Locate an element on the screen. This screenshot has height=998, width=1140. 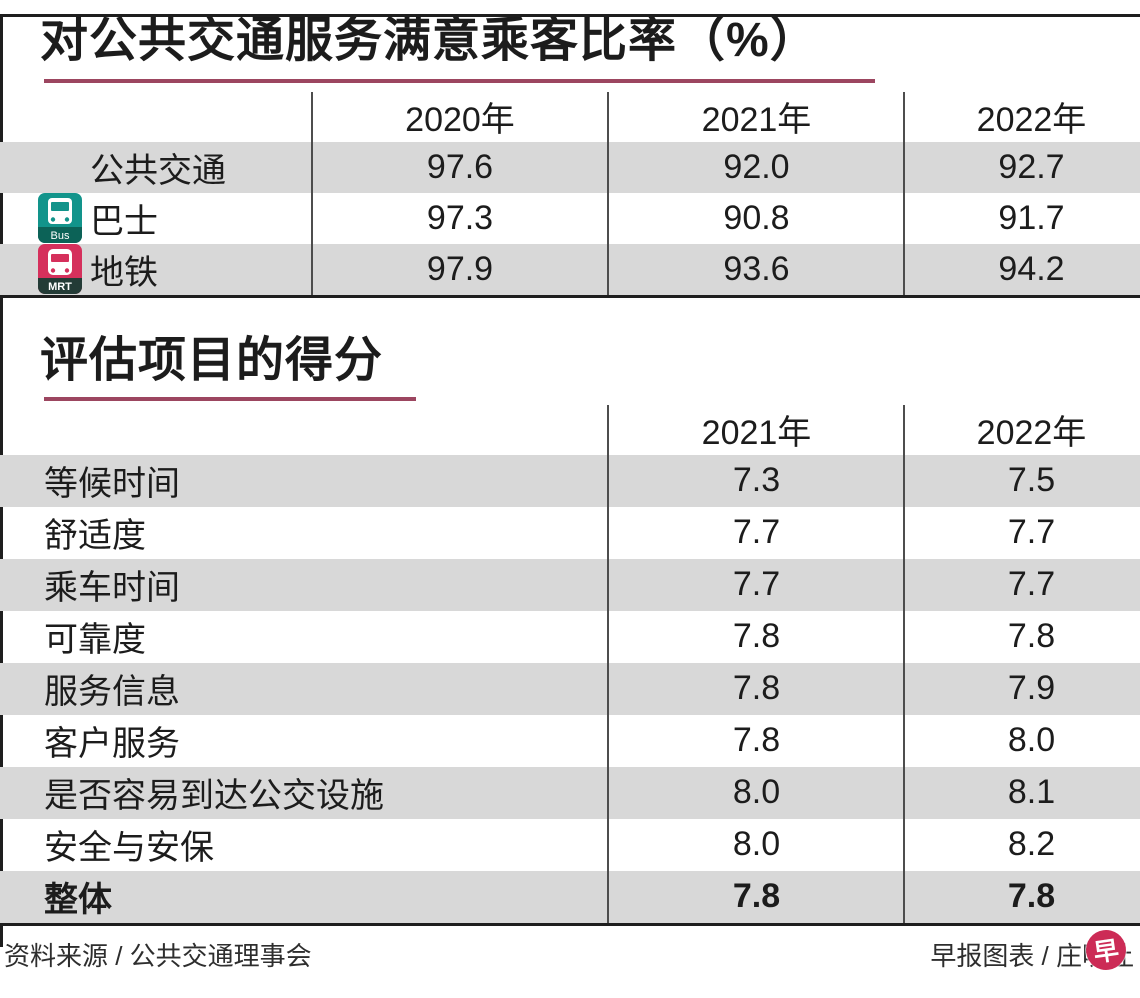
table-row: 客户服务 7.8 8.0 is located at coordinates (570, 741).